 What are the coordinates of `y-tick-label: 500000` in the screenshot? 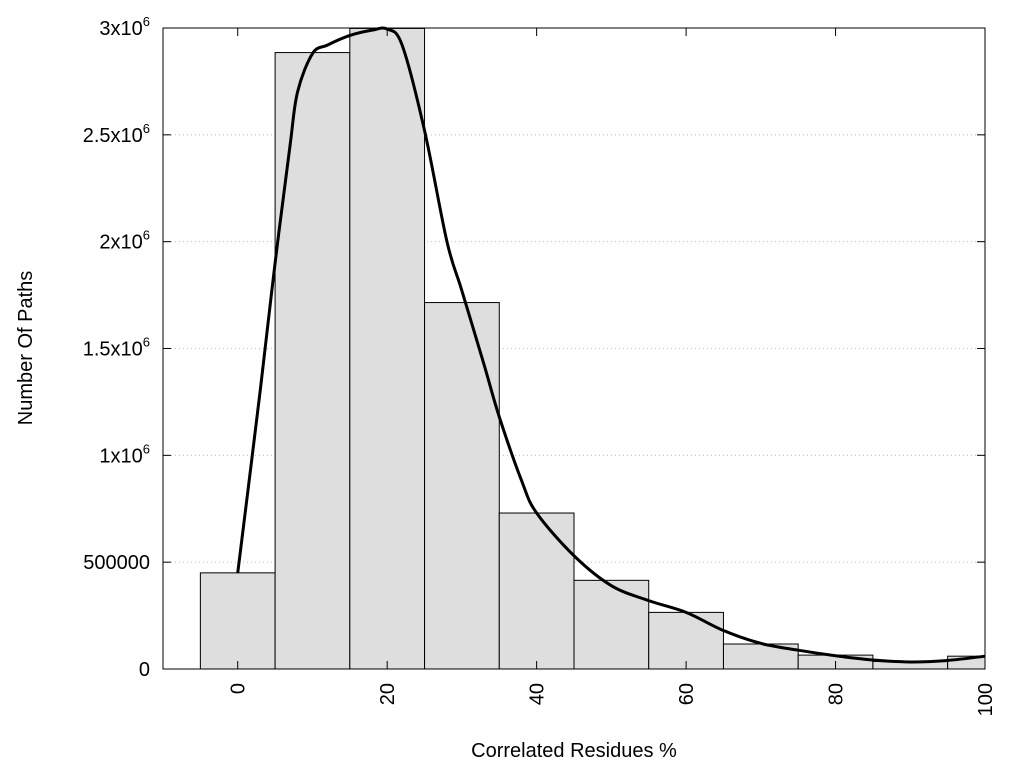 It's located at (116, 563).